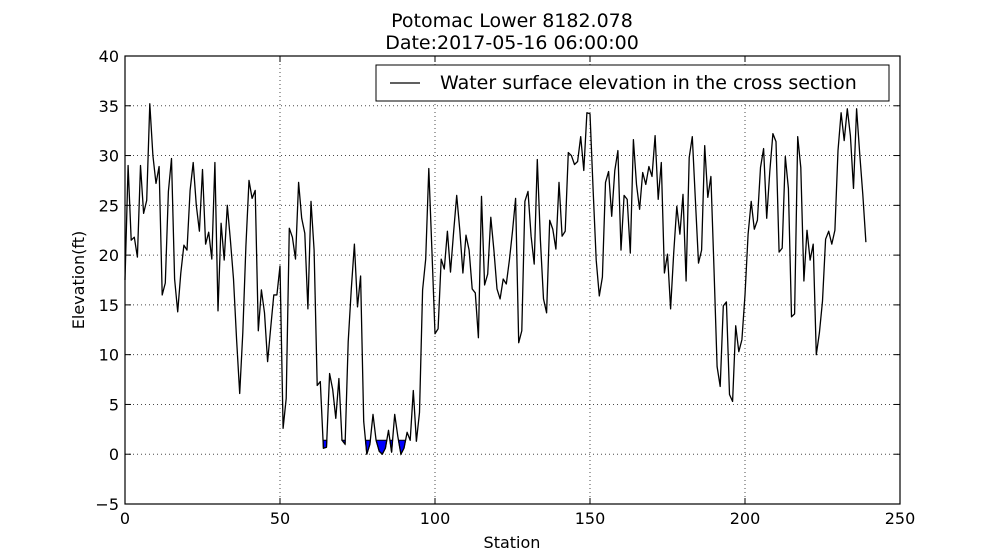  What do you see at coordinates (512, 43) in the screenshot?
I see `chart-subtitle: Date:2017-05-16 06:00:00` at bounding box center [512, 43].